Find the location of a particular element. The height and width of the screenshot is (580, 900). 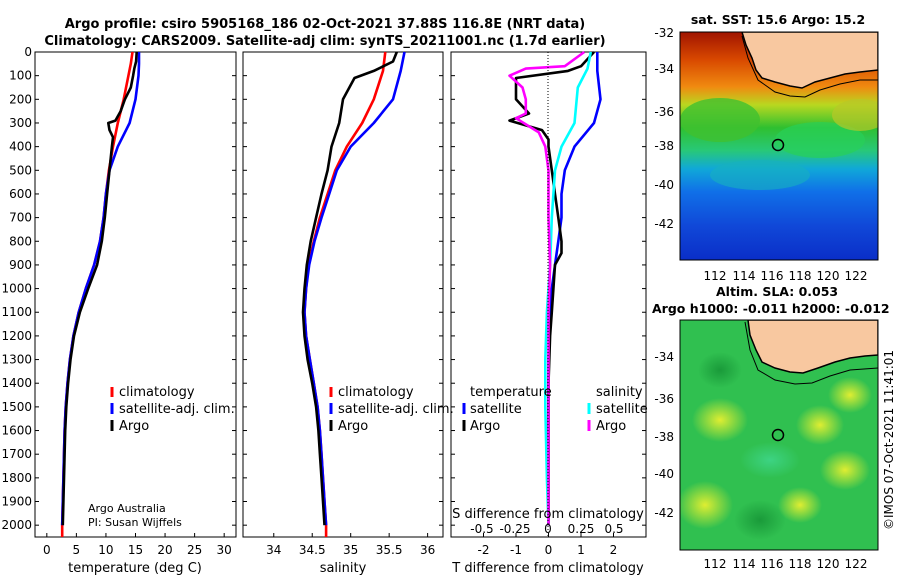

x-tick-label: 5 is located at coordinates (77, 550).